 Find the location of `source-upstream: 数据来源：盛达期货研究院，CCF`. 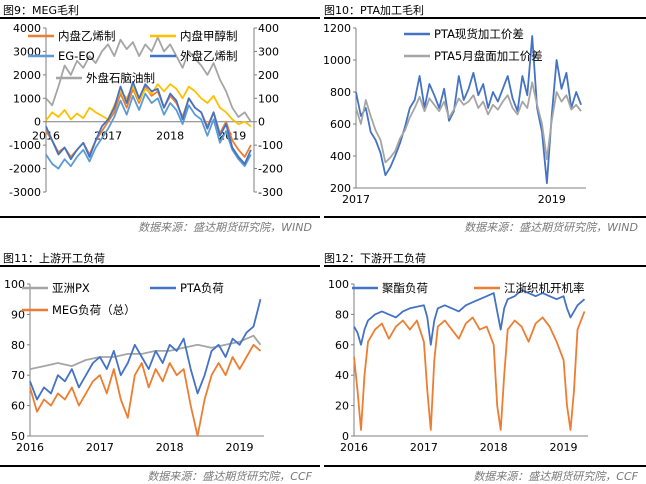

source-upstream: 数据来源：盛达期货研究院，CCF is located at coordinates (229, 476).